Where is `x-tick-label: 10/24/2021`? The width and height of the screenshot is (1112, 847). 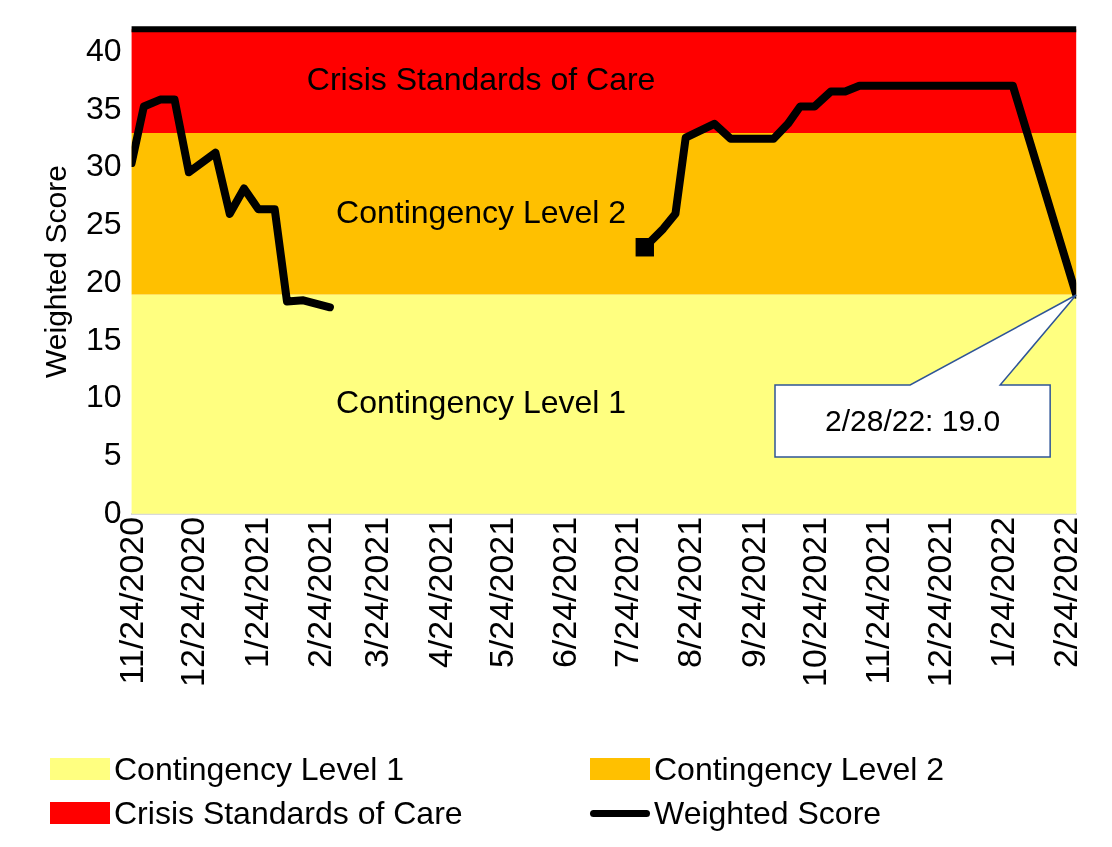
x-tick-label: 10/24/2021 is located at coordinates (813, 602).